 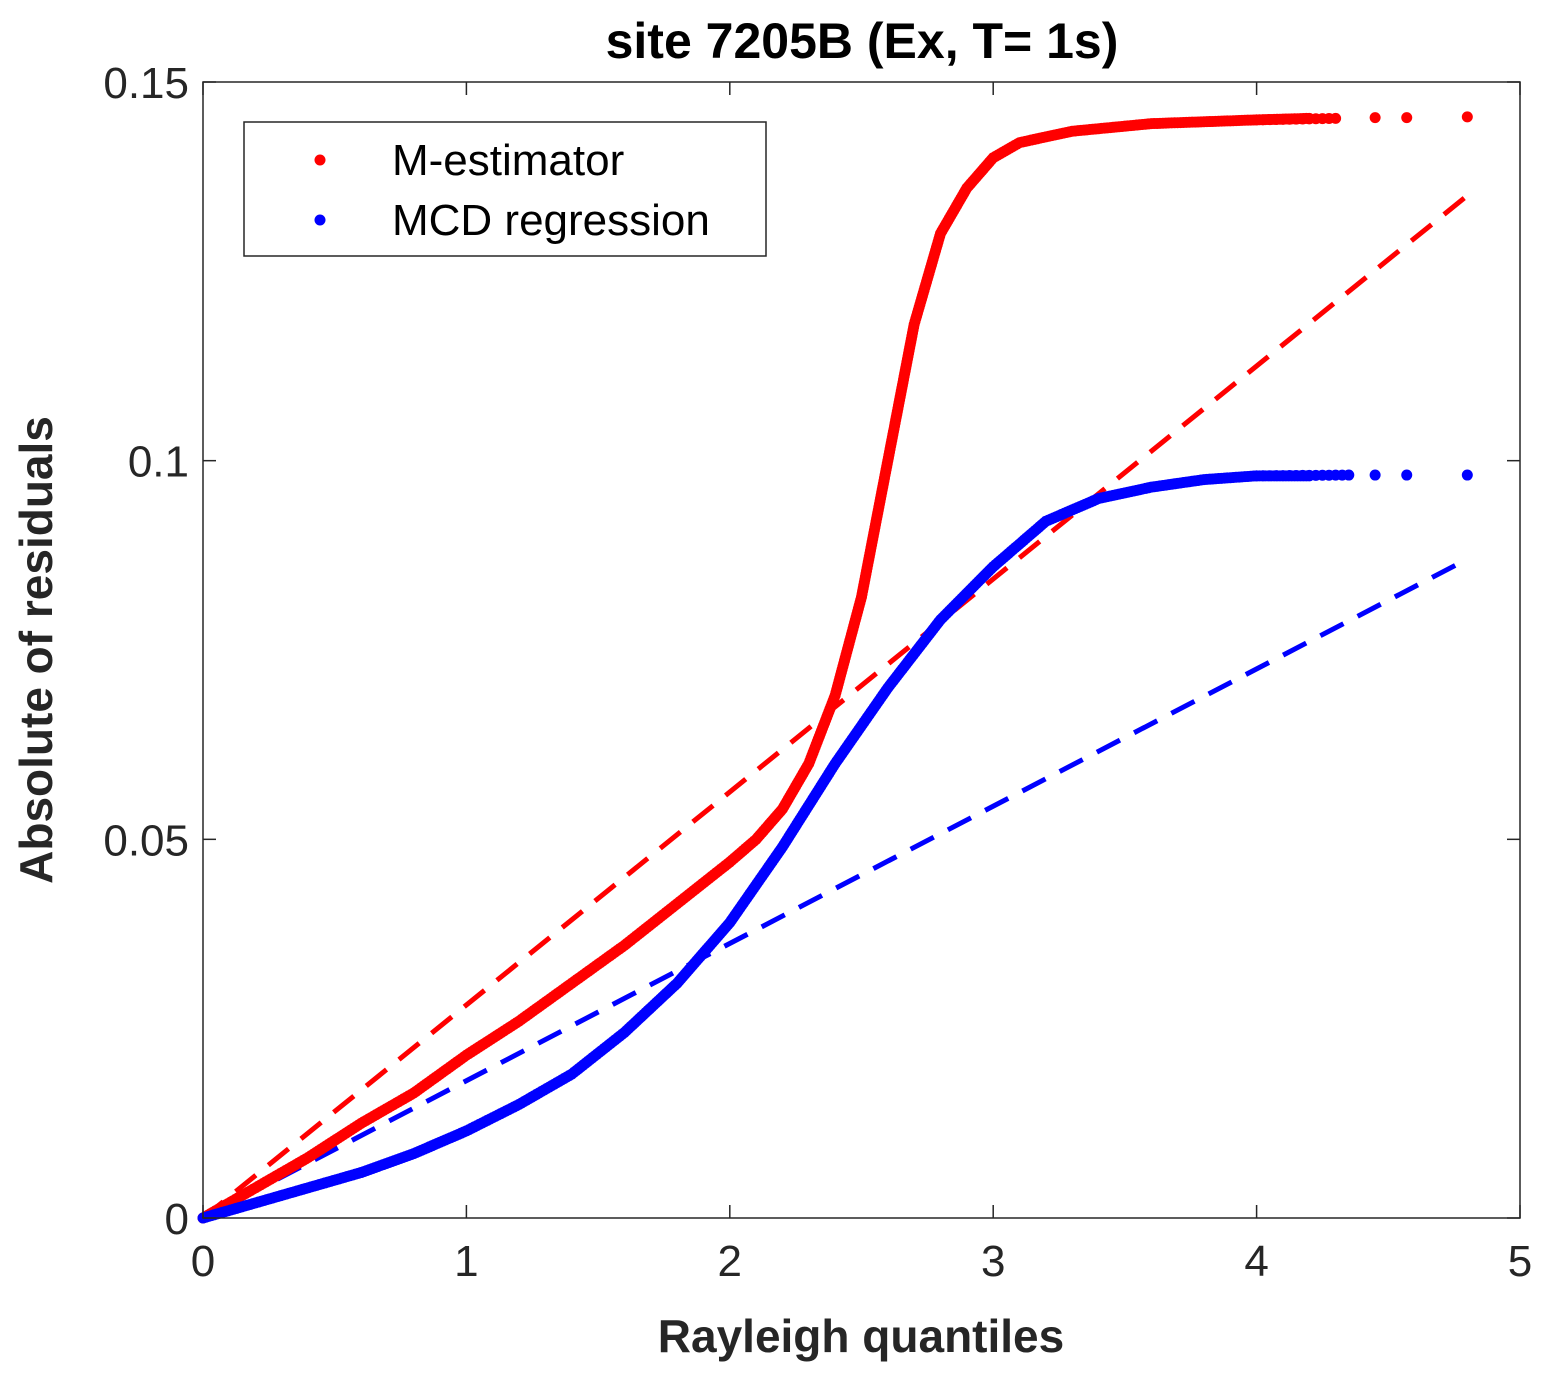 What do you see at coordinates (320, 160) in the screenshot?
I see `legend-marker-m-estimator` at bounding box center [320, 160].